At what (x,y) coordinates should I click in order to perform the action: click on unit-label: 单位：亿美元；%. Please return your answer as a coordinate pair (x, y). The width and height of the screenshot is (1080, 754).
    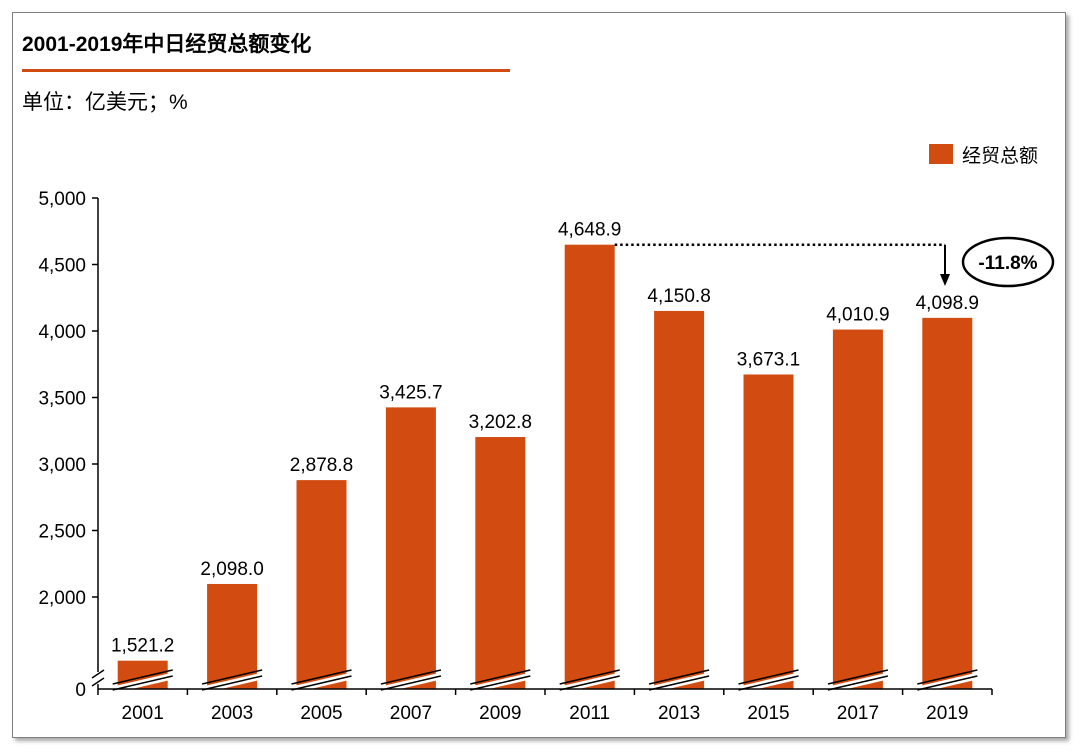
    Looking at the image, I should click on (105, 102).